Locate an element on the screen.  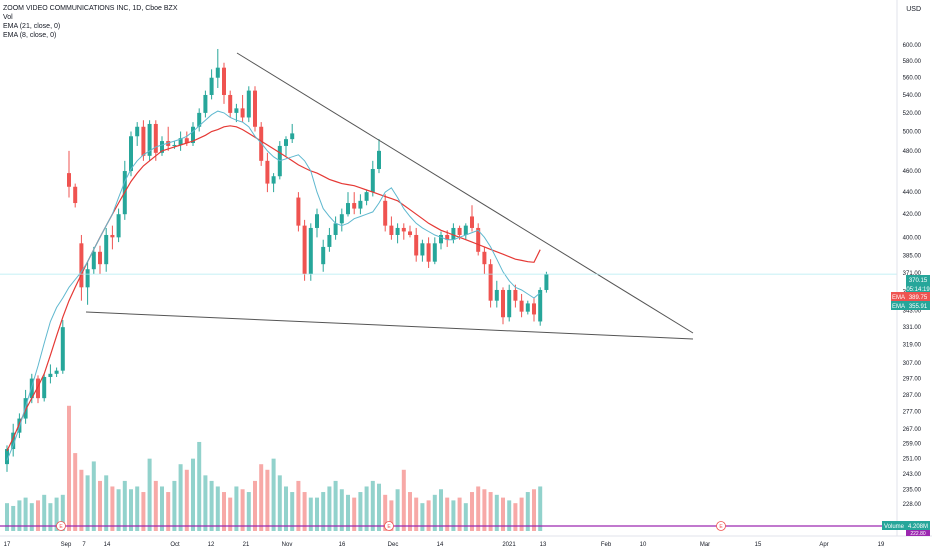
x-tick-label: 14 is located at coordinates (107, 545).